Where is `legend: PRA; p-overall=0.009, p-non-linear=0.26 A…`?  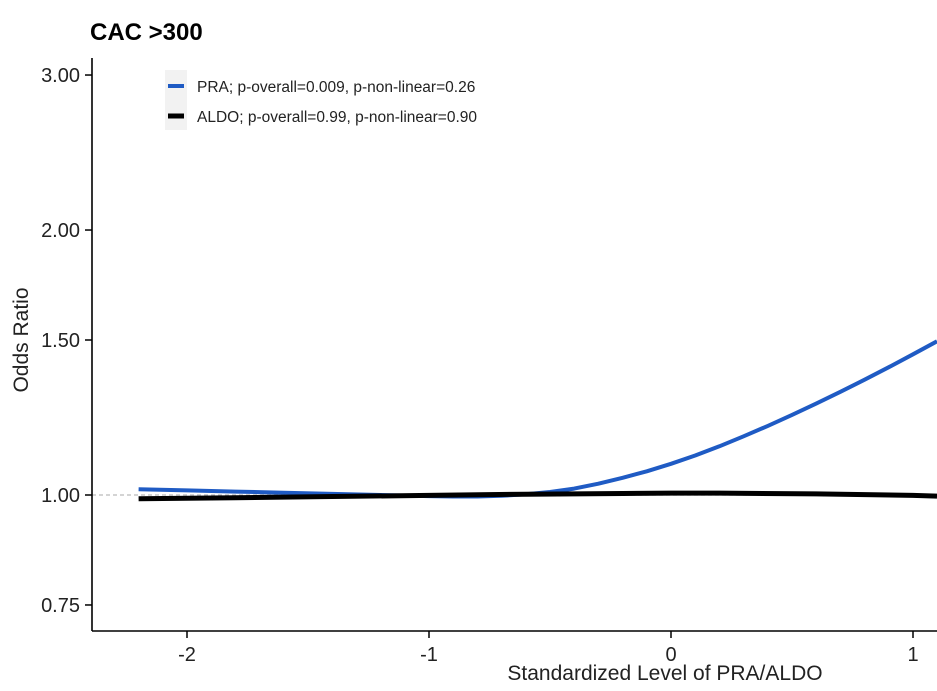
legend: PRA; p-overall=0.009, p-non-linear=0.26 A… is located at coordinates (321, 100).